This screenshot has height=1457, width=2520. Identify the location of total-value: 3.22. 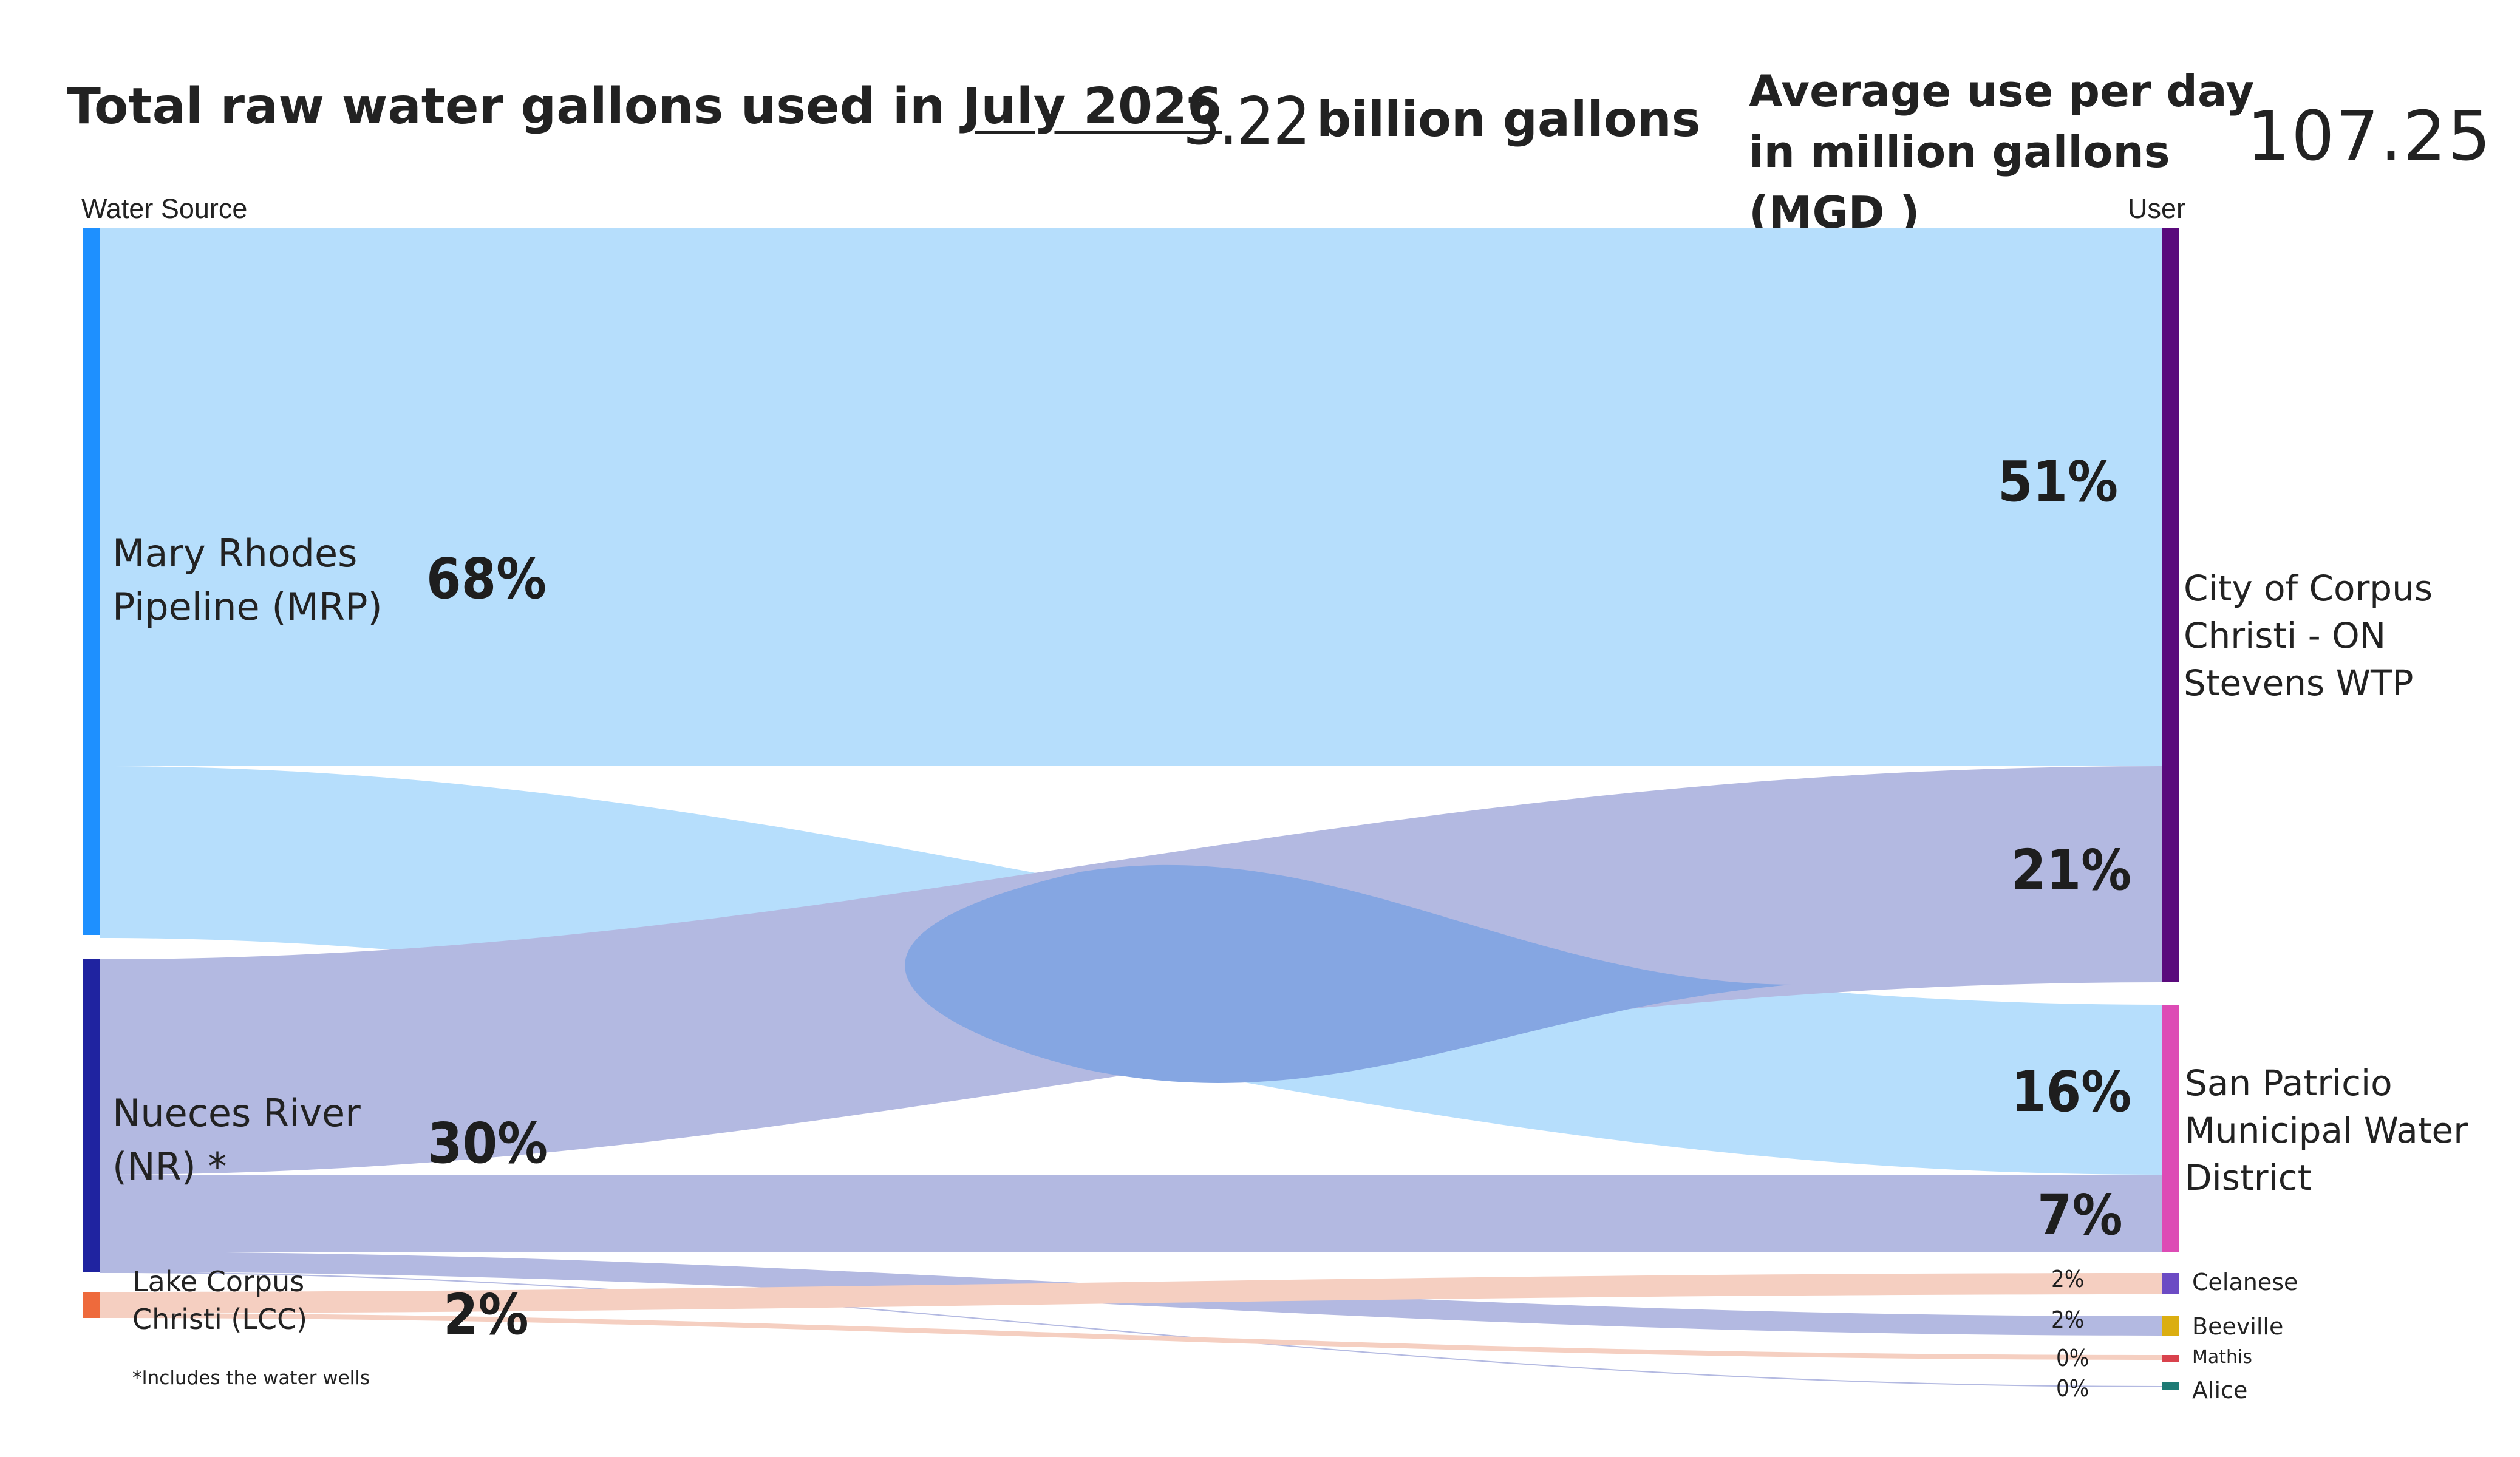
(1246, 122).